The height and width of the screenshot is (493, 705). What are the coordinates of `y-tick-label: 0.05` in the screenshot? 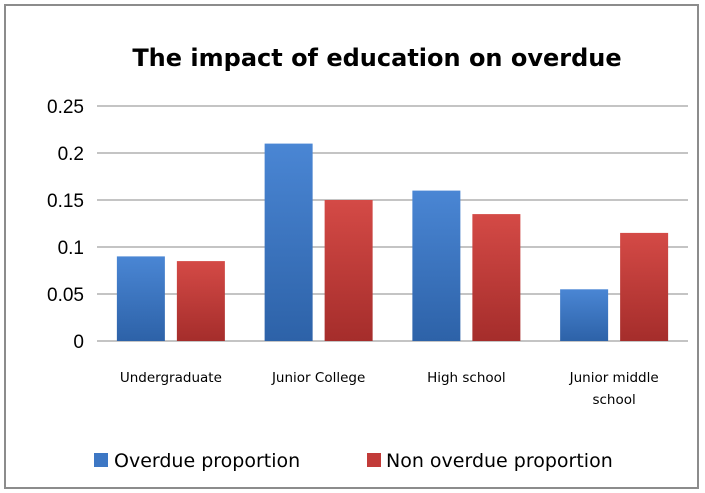 It's located at (65, 295).